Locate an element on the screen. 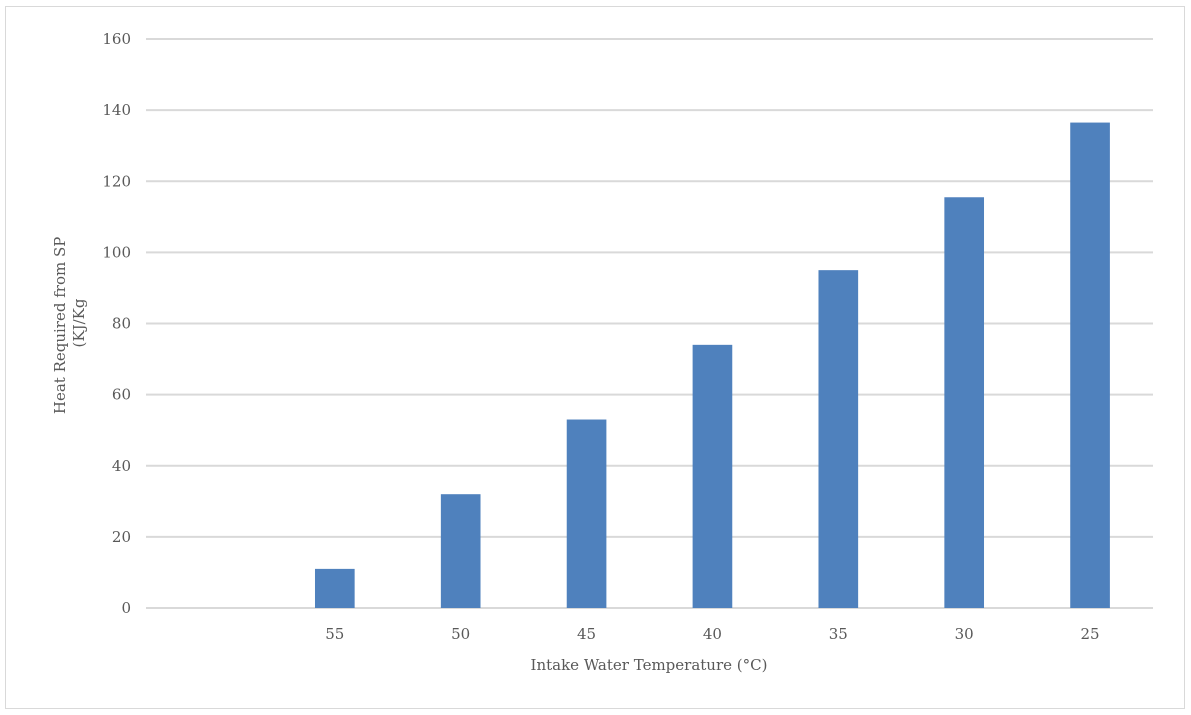  x-axis-ticks: 55 50 45 40 35 30 25 is located at coordinates (712, 634).